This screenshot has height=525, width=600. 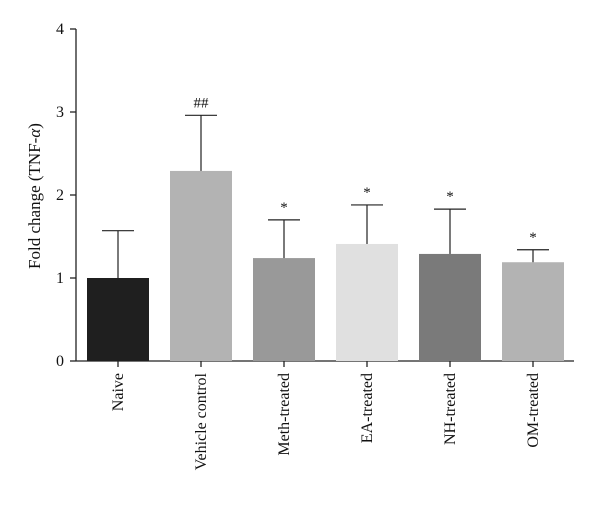 I want to click on y-tick-label: 2, so click(x=60, y=195).